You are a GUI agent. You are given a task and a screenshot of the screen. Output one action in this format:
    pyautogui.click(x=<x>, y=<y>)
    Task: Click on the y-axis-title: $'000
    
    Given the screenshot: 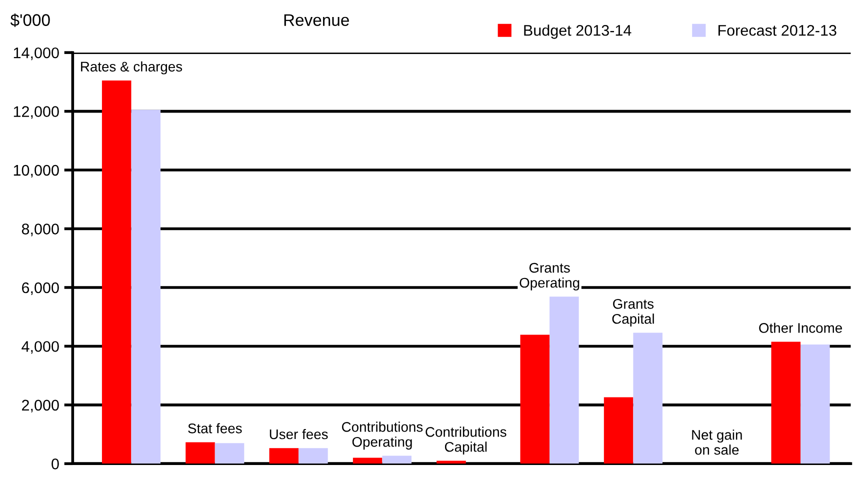 What is the action you would take?
    pyautogui.click(x=30, y=20)
    